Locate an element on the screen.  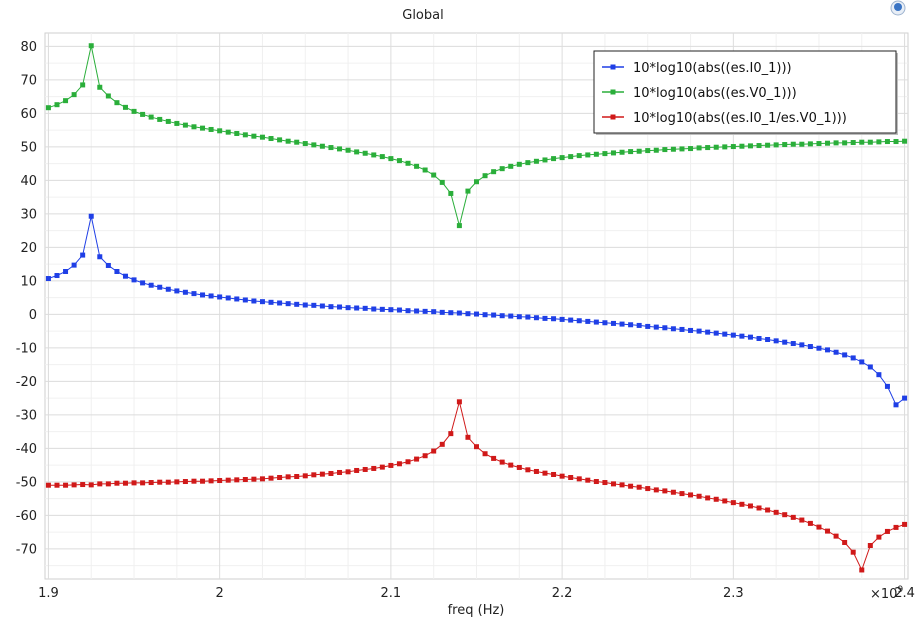
legend-swatch-marker is located at coordinates (613, 92).